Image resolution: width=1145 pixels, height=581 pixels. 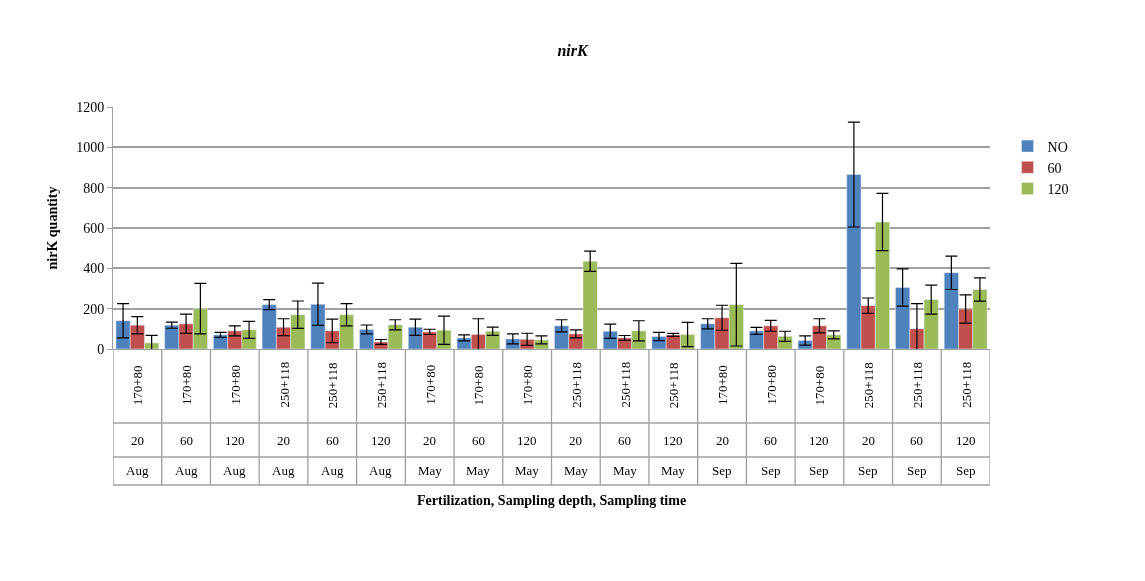 I want to click on y-tick-label: 400, so click(x=94, y=269).